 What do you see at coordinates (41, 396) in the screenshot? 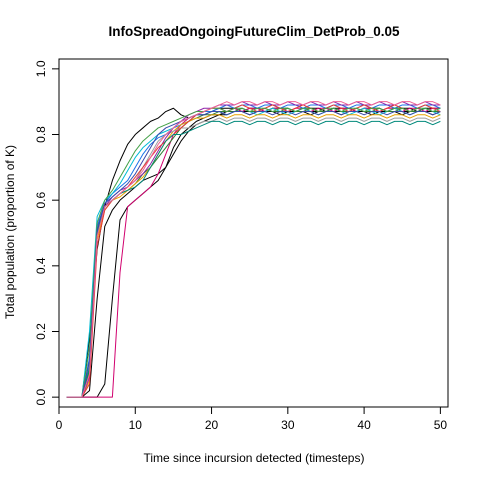
I see `y-tick-label: 0.0` at bounding box center [41, 396].